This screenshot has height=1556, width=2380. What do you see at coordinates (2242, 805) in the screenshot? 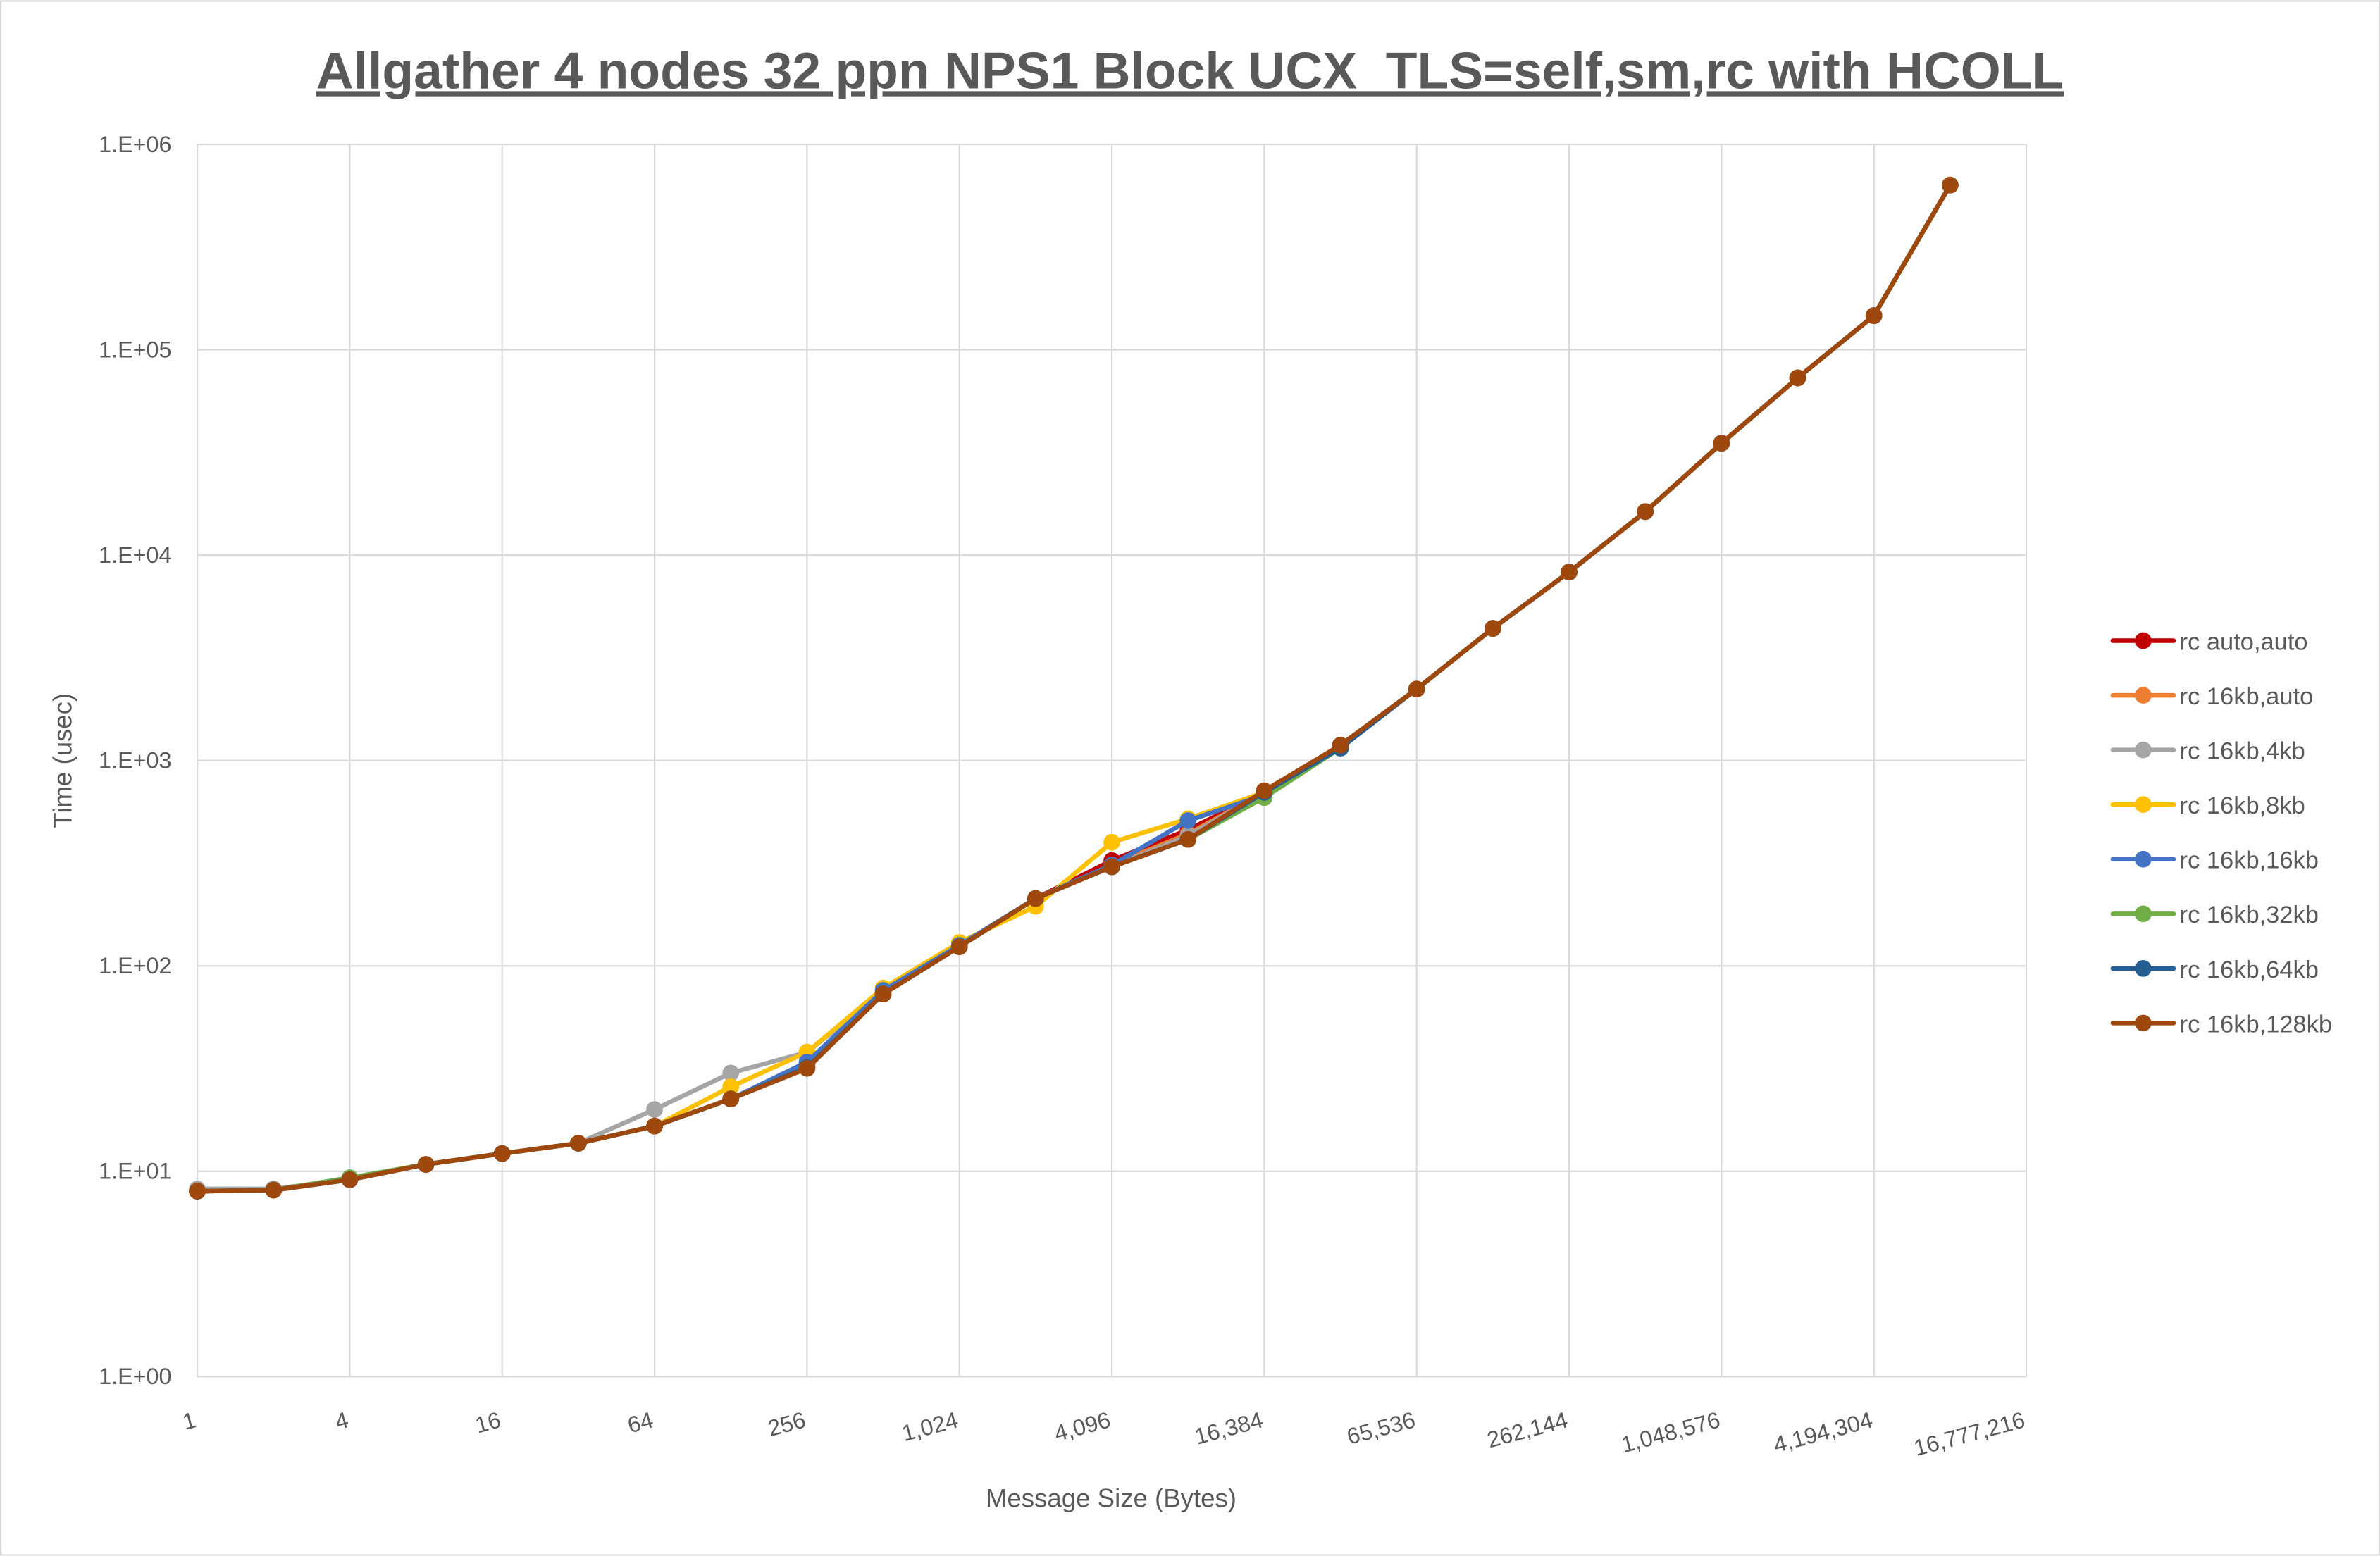
I see `legend-label: rc 16kb,8kb` at bounding box center [2242, 805].